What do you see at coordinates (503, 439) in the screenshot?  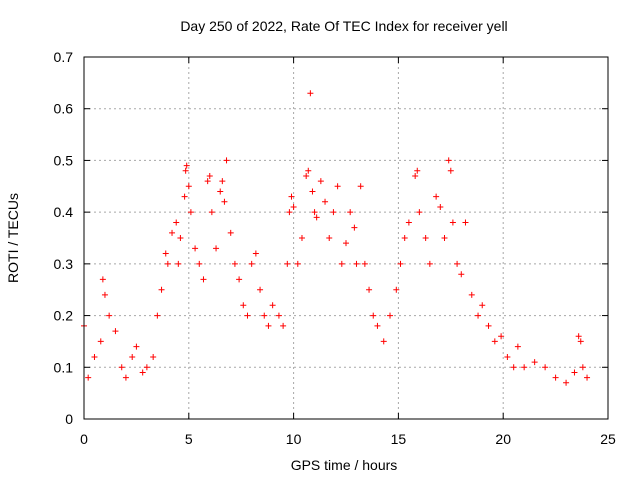 I see `x-tick-label: 20` at bounding box center [503, 439].